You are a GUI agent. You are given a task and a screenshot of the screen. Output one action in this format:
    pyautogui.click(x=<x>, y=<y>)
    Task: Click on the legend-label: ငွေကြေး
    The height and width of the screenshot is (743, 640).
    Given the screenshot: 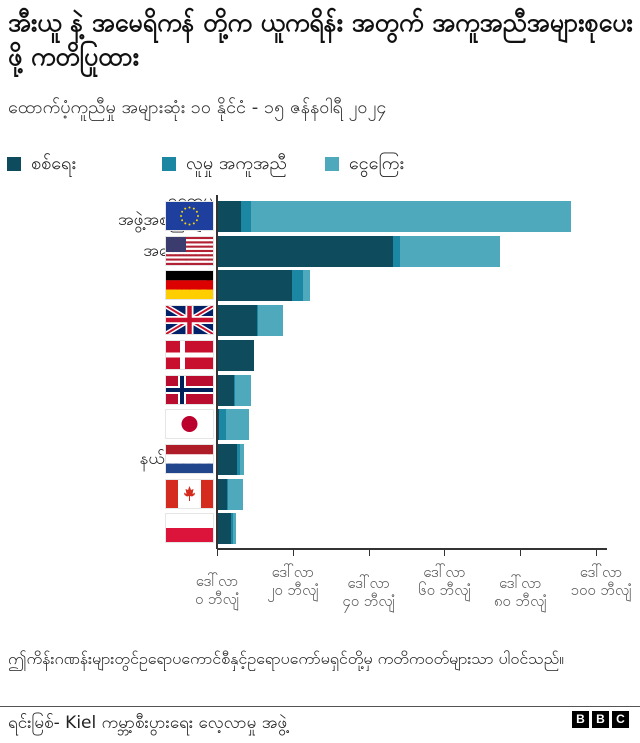 What is the action you would take?
    pyautogui.click(x=376, y=163)
    